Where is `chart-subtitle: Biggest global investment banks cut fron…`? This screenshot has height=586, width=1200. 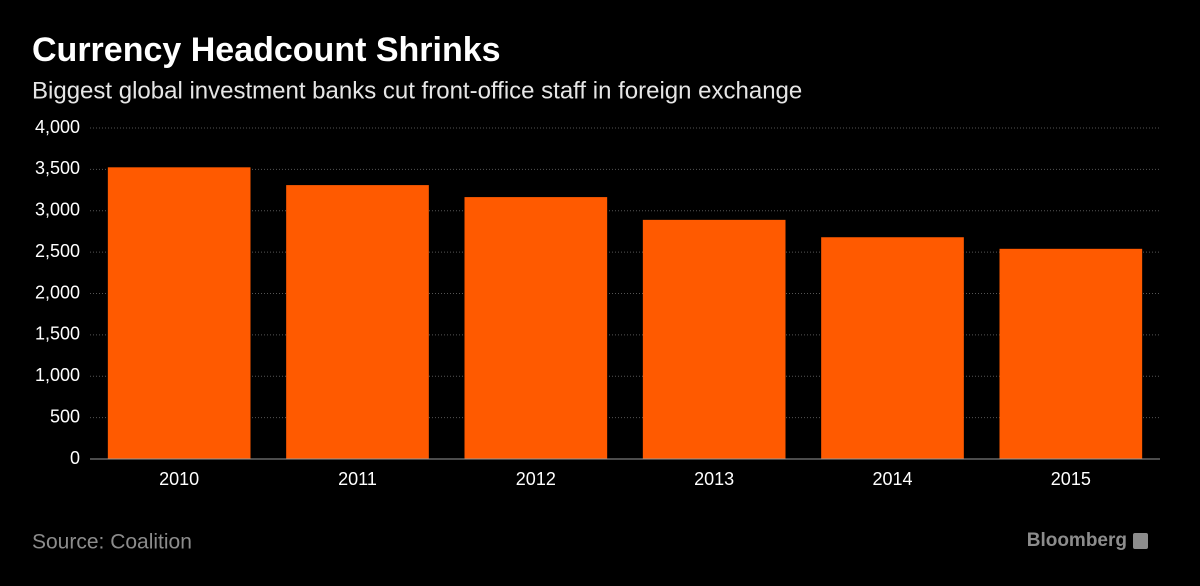
chart-subtitle: Biggest global investment banks cut fron… is located at coordinates (417, 90).